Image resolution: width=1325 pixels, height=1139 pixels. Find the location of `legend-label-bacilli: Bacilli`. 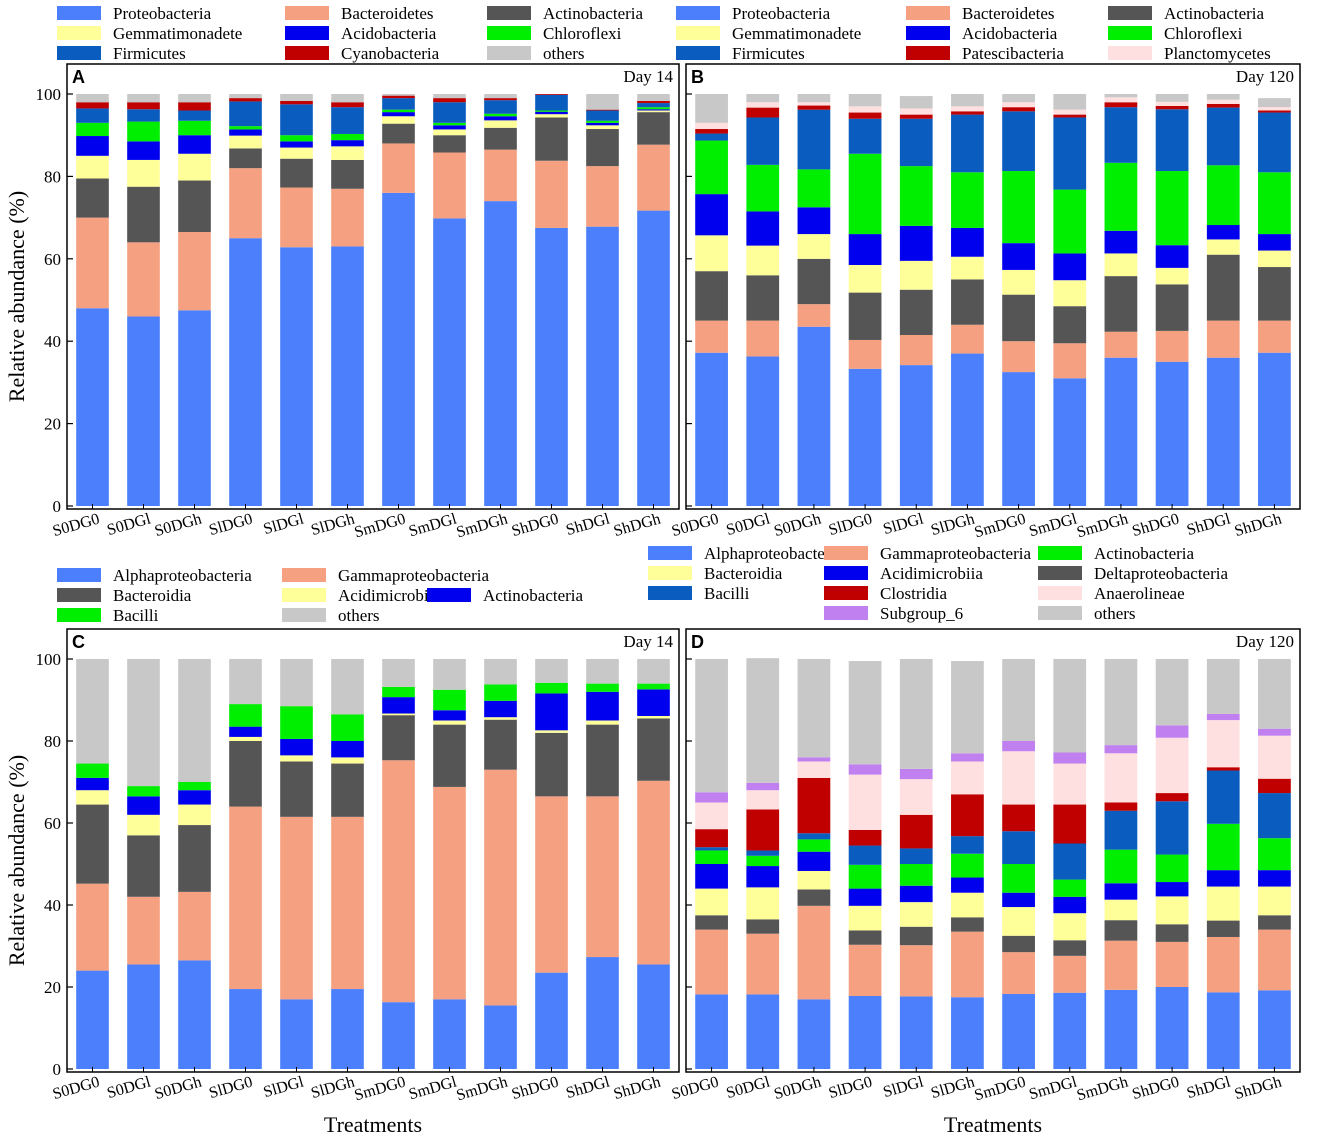

legend-label-bacilli: Bacilli is located at coordinates (727, 593).